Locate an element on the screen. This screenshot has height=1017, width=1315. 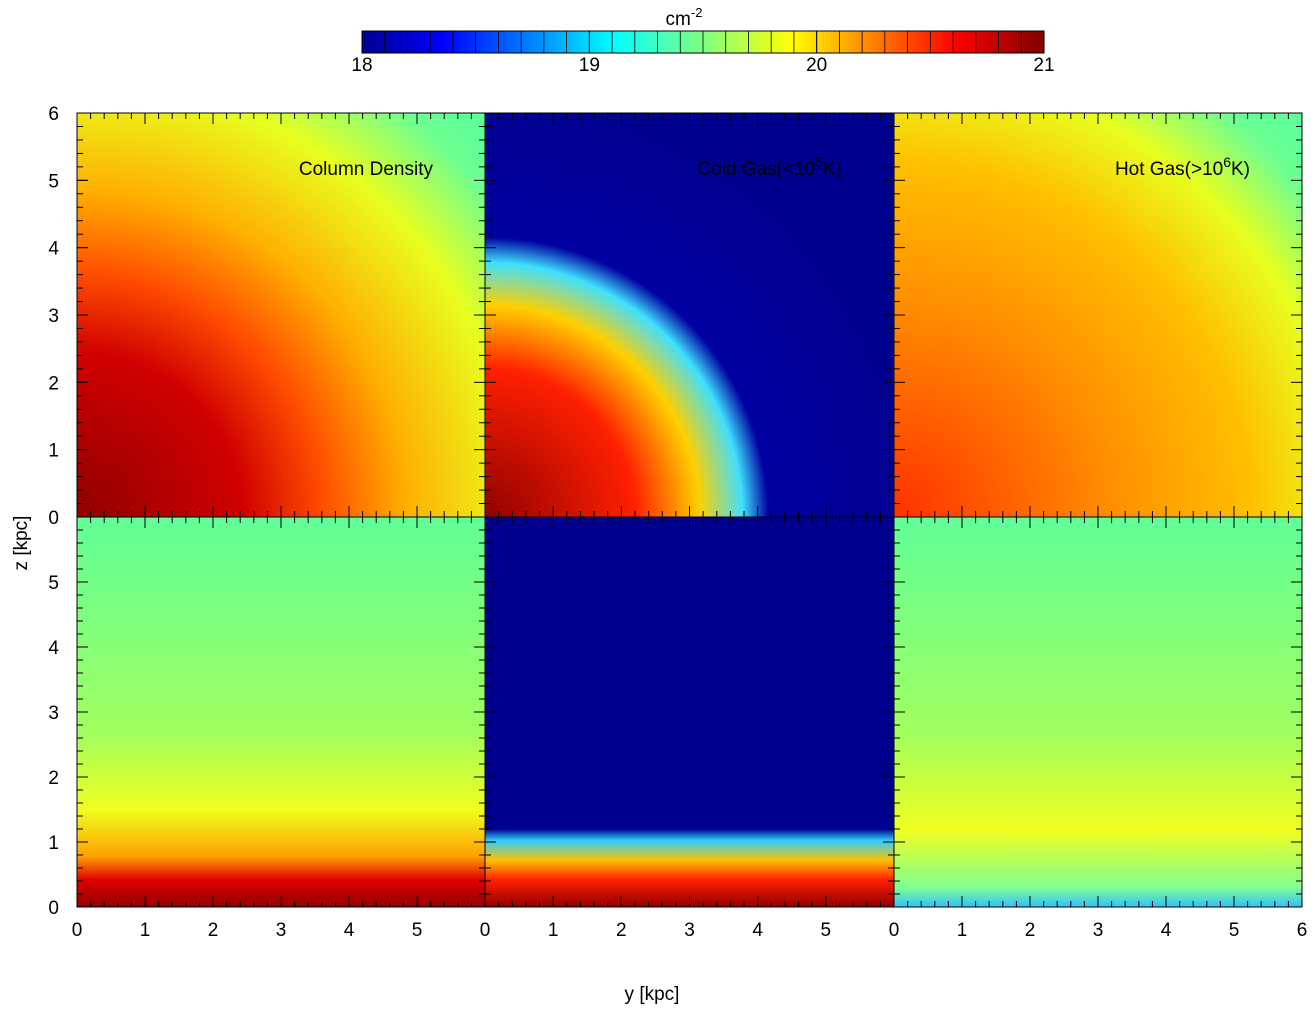
colorbar-label: cm-2 is located at coordinates (684, 17).